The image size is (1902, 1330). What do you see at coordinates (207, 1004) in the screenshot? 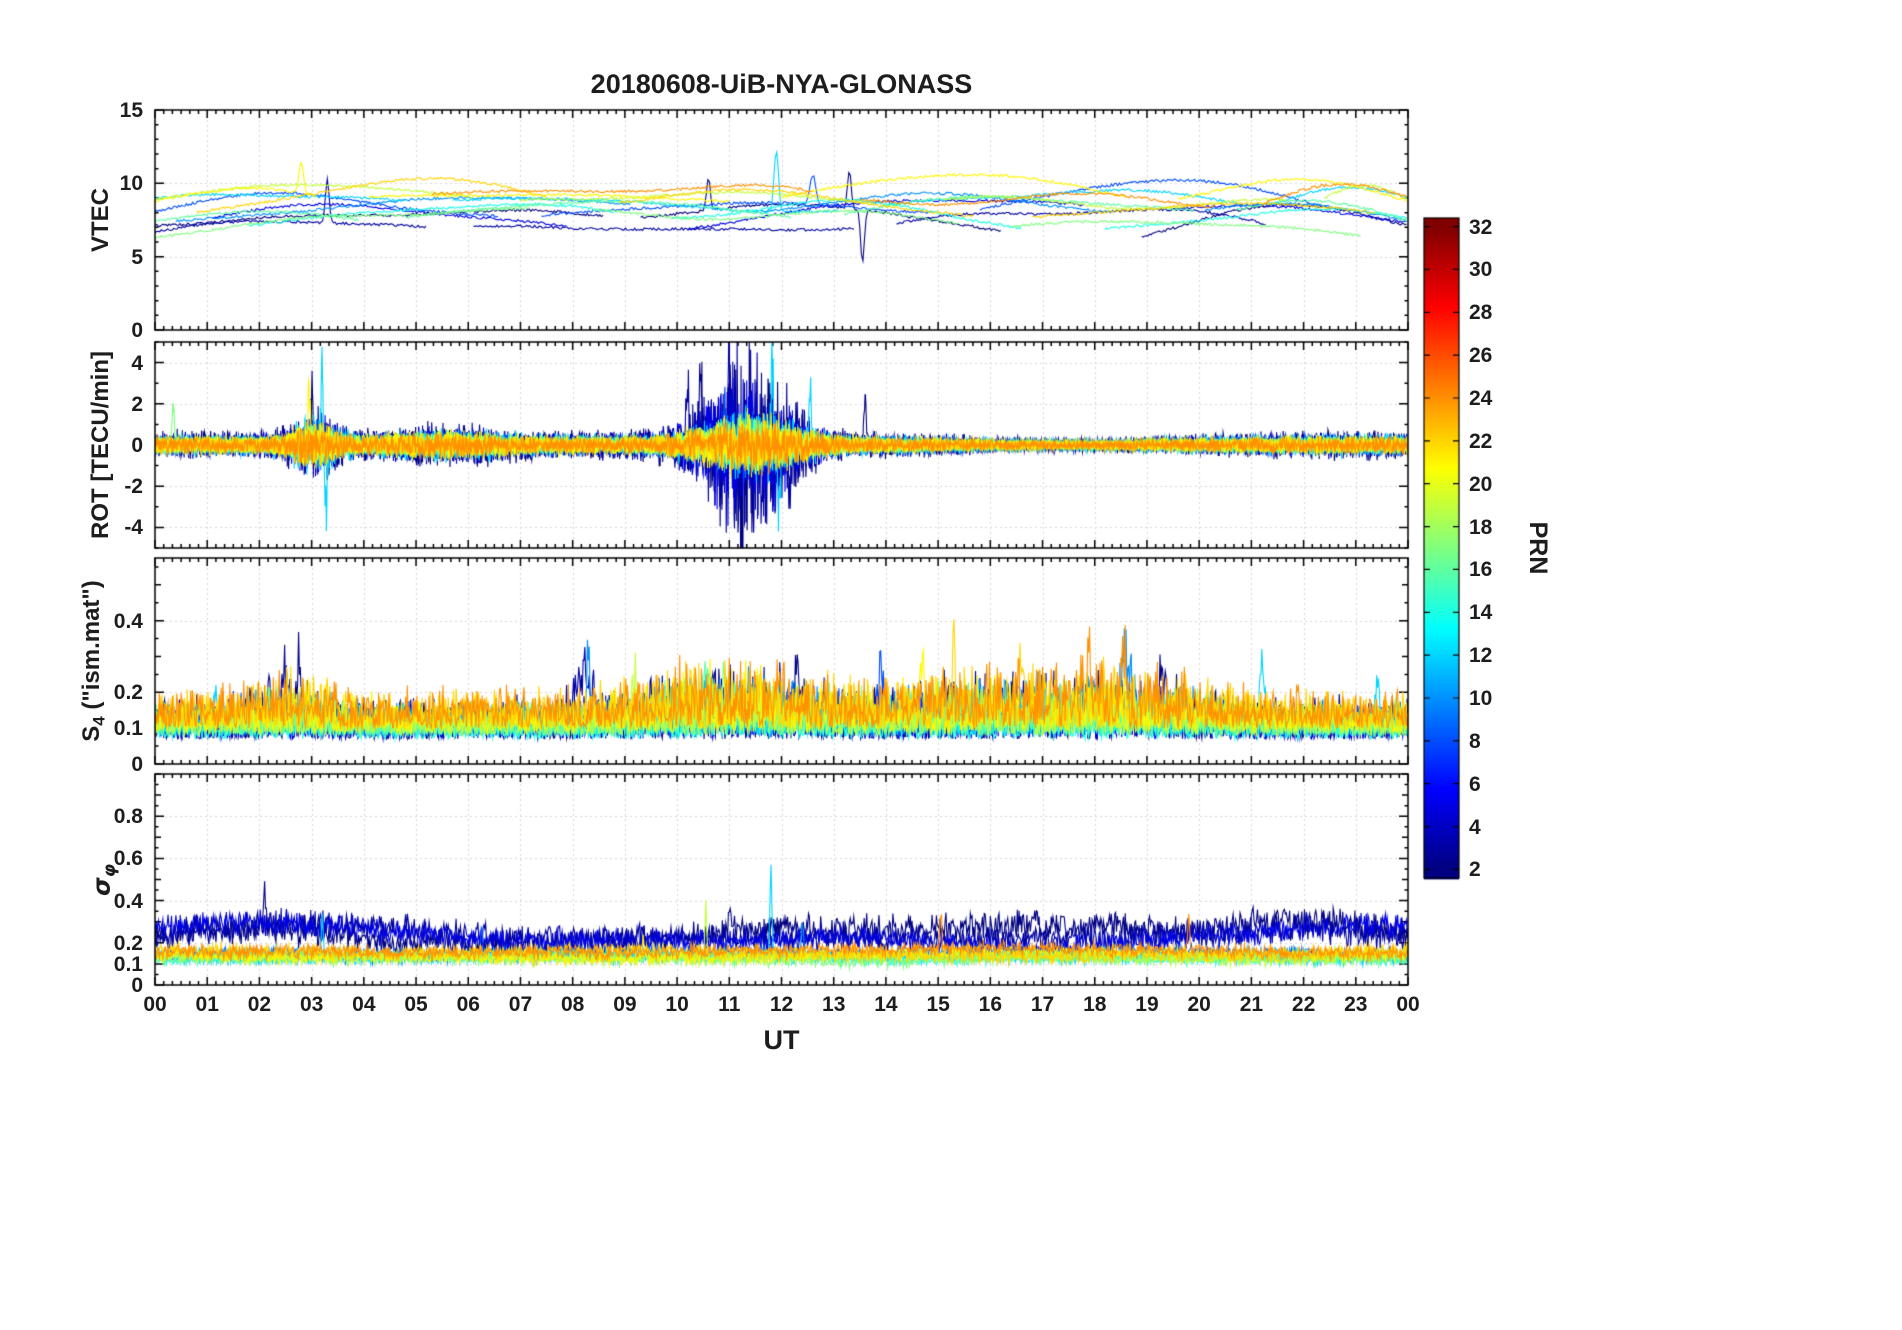
I see `x-tick-label: 01` at bounding box center [207, 1004].